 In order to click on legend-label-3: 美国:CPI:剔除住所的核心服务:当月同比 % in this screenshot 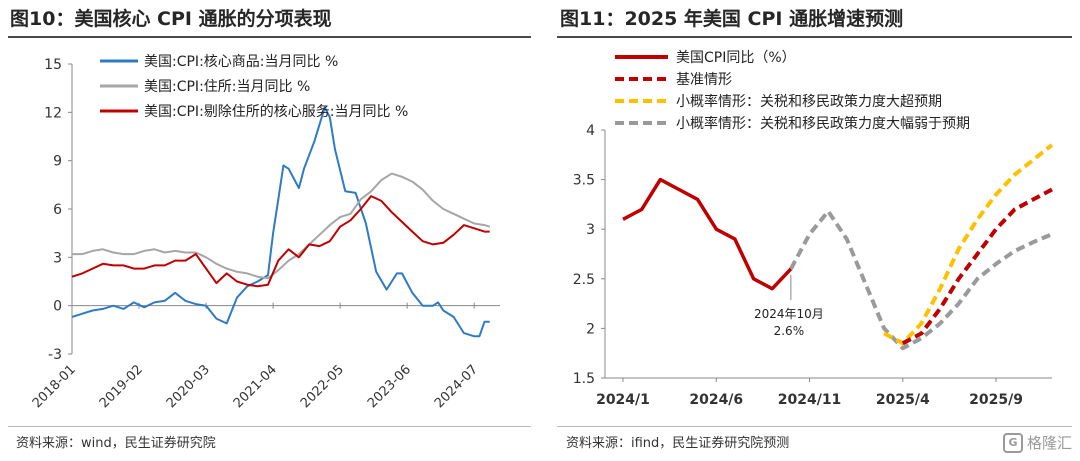, I will do `click(276, 112)`.